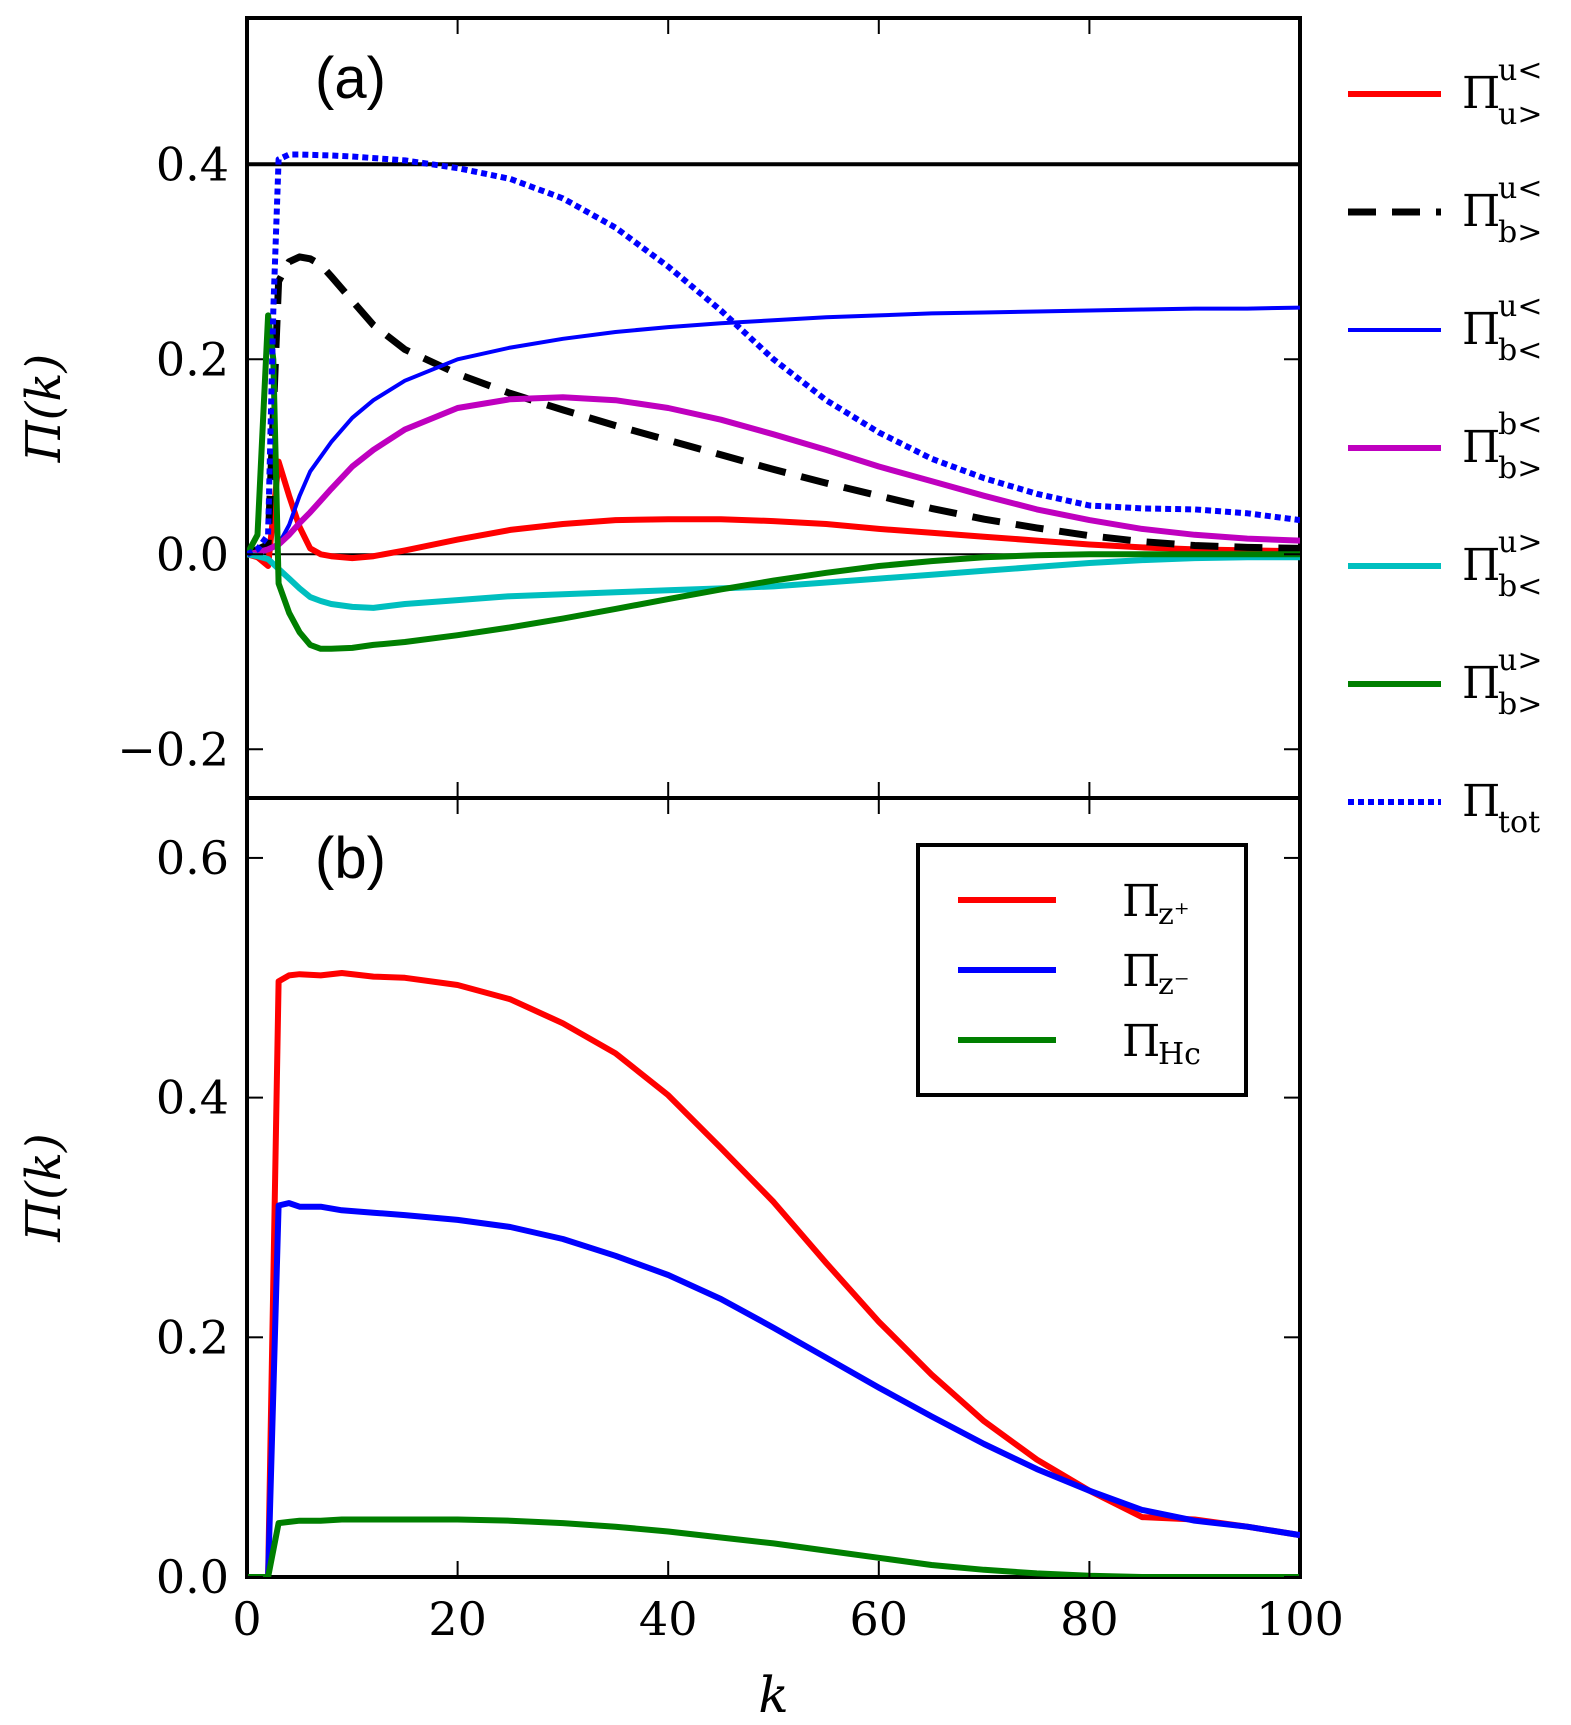  What do you see at coordinates (1520, 114) in the screenshot?
I see `legend-label-sub: u>` at bounding box center [1520, 114].